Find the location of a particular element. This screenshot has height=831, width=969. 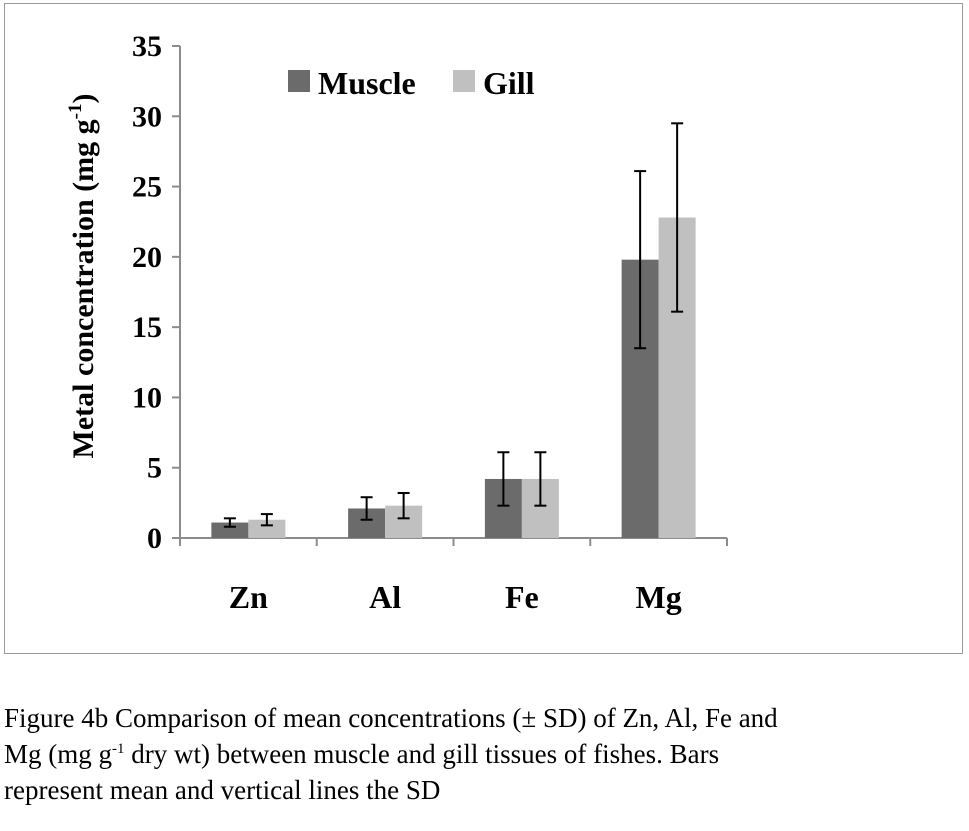

y-axis-title-end: ) is located at coordinates (83, 99).